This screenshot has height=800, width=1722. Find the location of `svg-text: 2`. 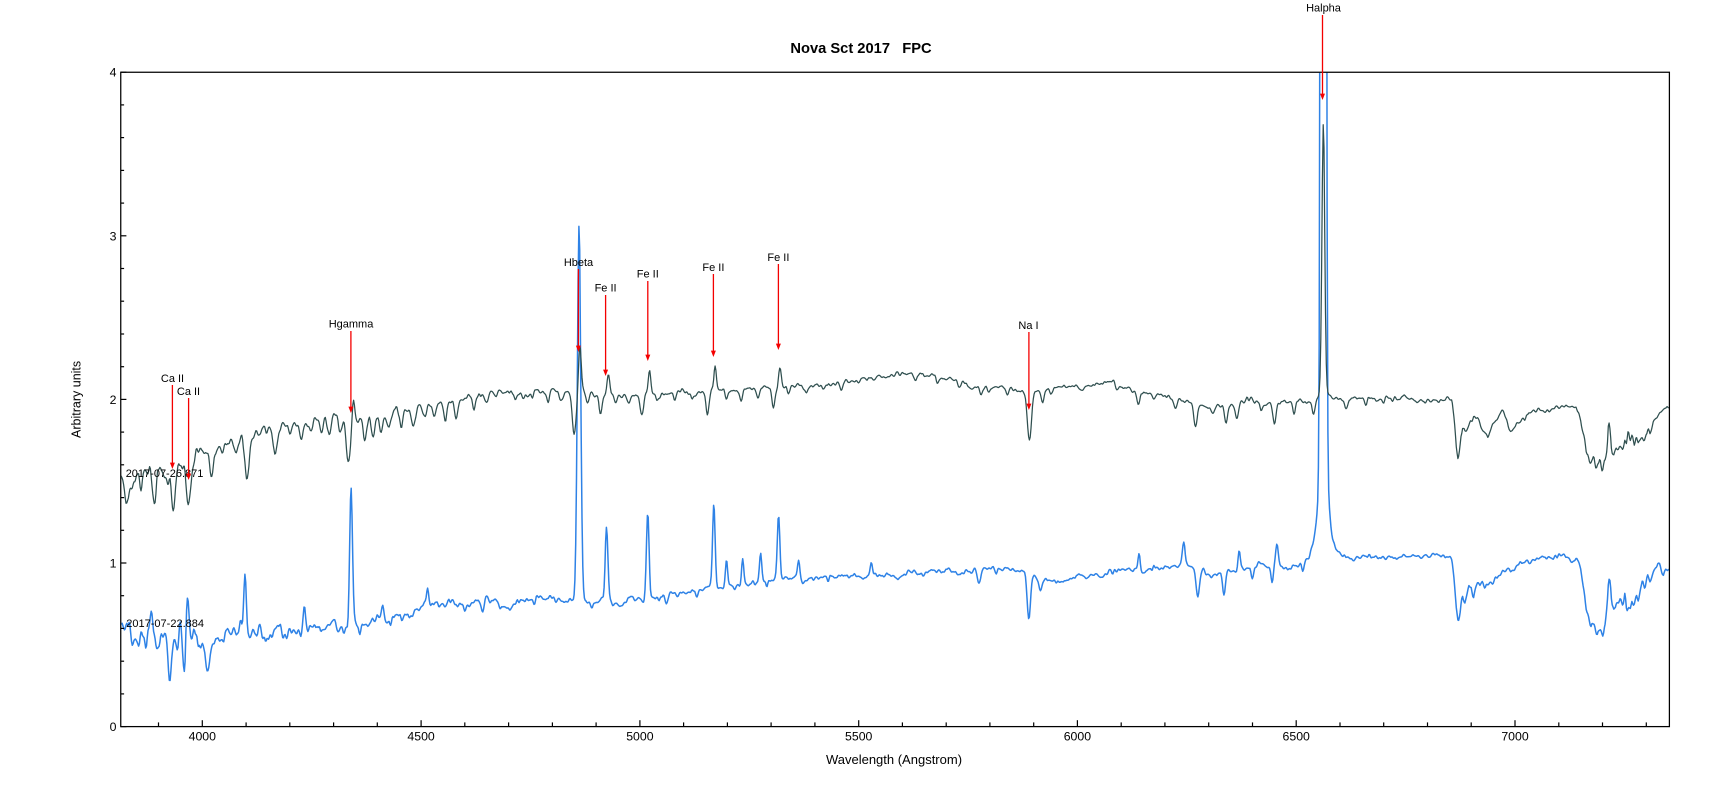

svg-text: 2 is located at coordinates (113, 400).